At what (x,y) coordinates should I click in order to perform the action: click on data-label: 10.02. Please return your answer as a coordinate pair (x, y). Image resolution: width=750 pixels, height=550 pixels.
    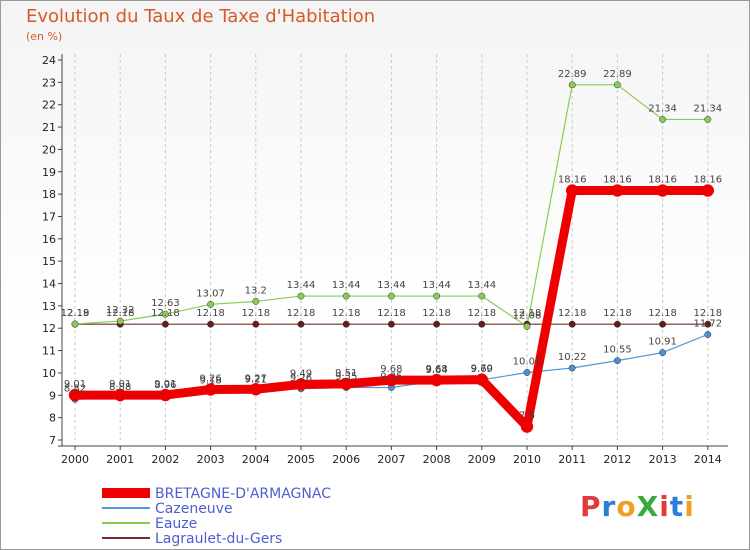
    Looking at the image, I should click on (527, 361).